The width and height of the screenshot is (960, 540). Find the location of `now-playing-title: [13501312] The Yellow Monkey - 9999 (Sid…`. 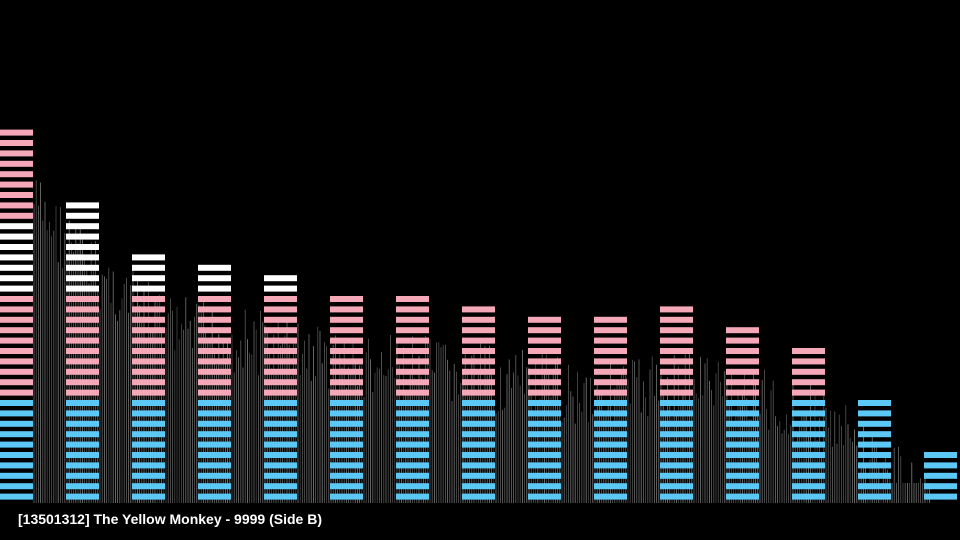

now-playing-title: [13501312] The Yellow Monkey - 9999 (Sid… is located at coordinates (170, 519).